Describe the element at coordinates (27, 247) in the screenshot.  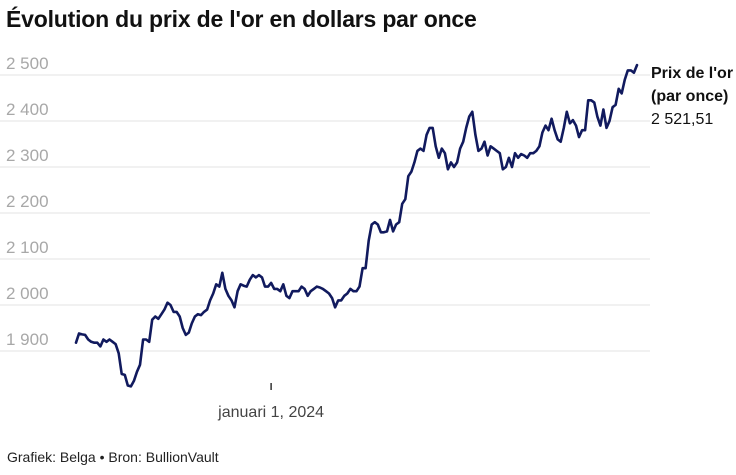
I see `y-tick-label: 2 100` at that location.